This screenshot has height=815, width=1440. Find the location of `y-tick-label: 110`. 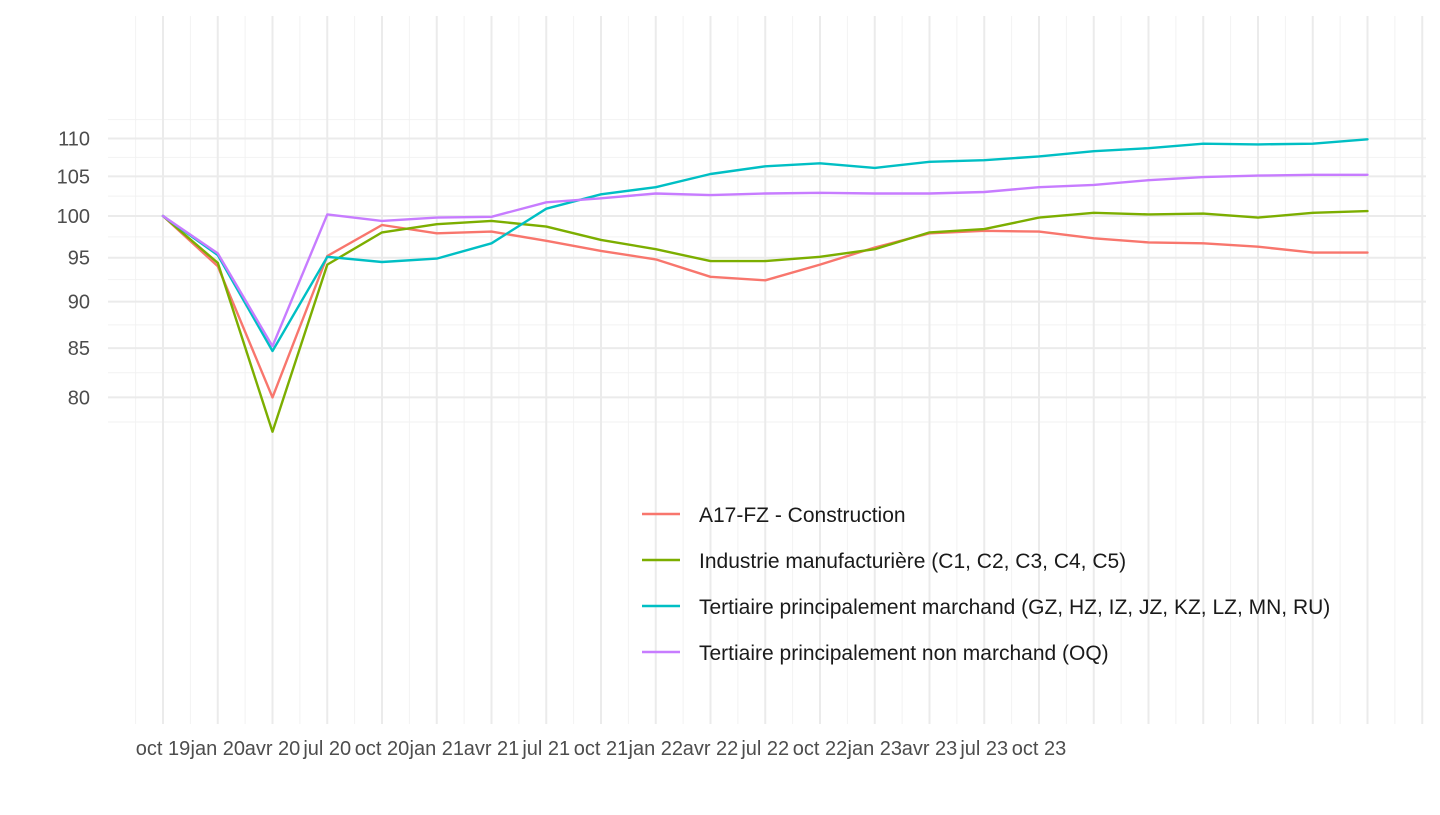

y-tick-label: 110 is located at coordinates (74, 140).